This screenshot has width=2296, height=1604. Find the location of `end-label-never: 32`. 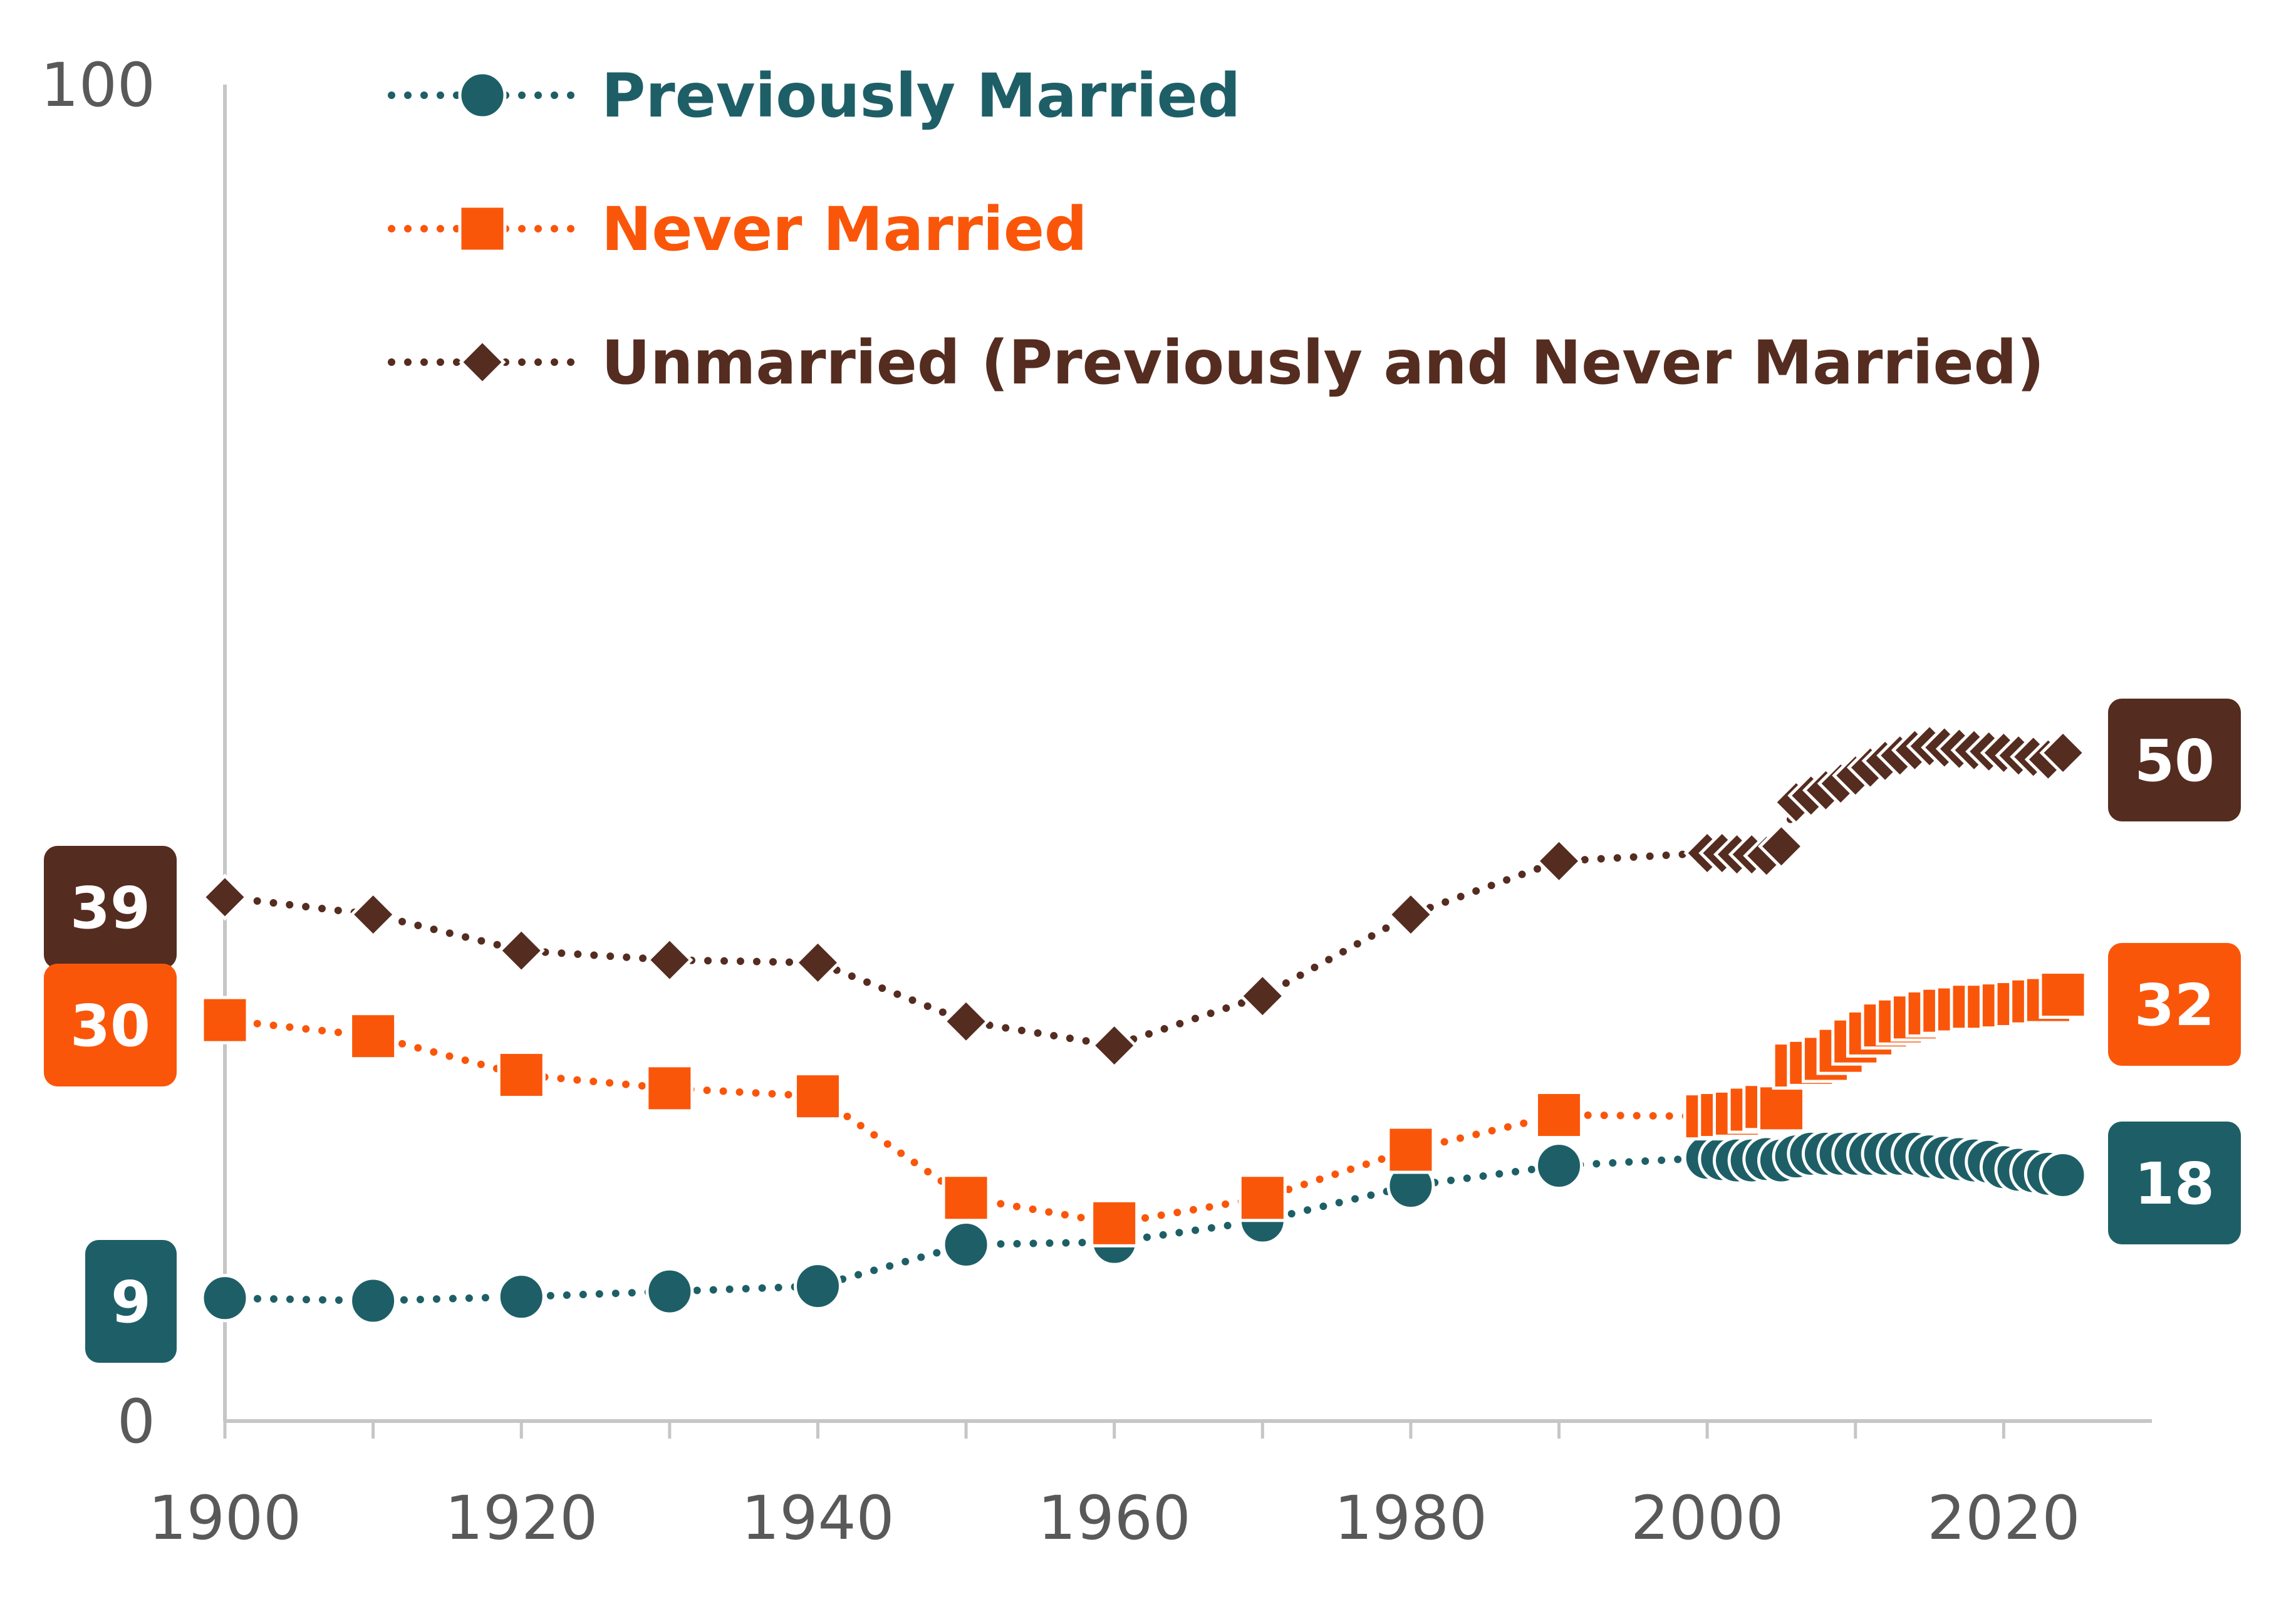

end-label-never: 32 is located at coordinates (2174, 1005).